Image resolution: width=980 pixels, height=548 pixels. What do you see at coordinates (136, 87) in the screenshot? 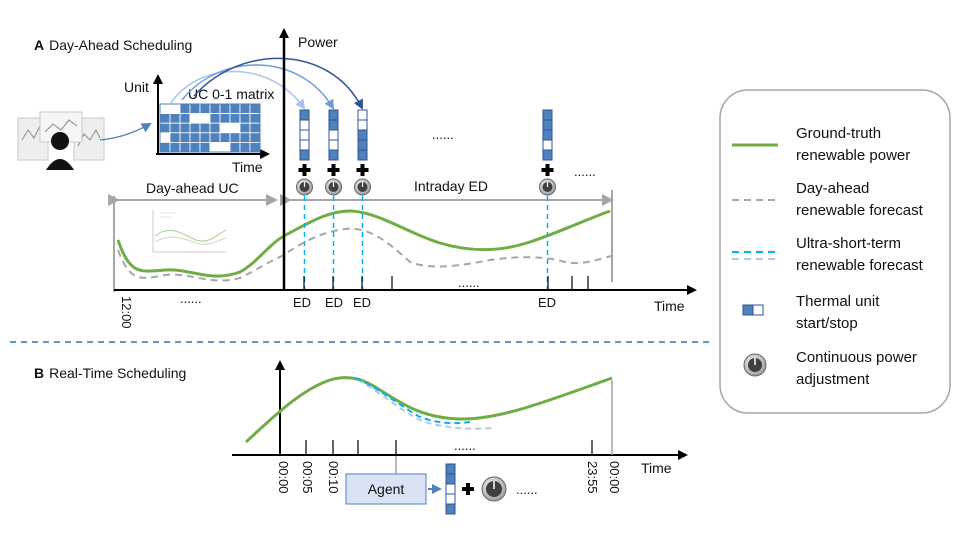
I see `matrix-unit-label: Unit` at bounding box center [136, 87].